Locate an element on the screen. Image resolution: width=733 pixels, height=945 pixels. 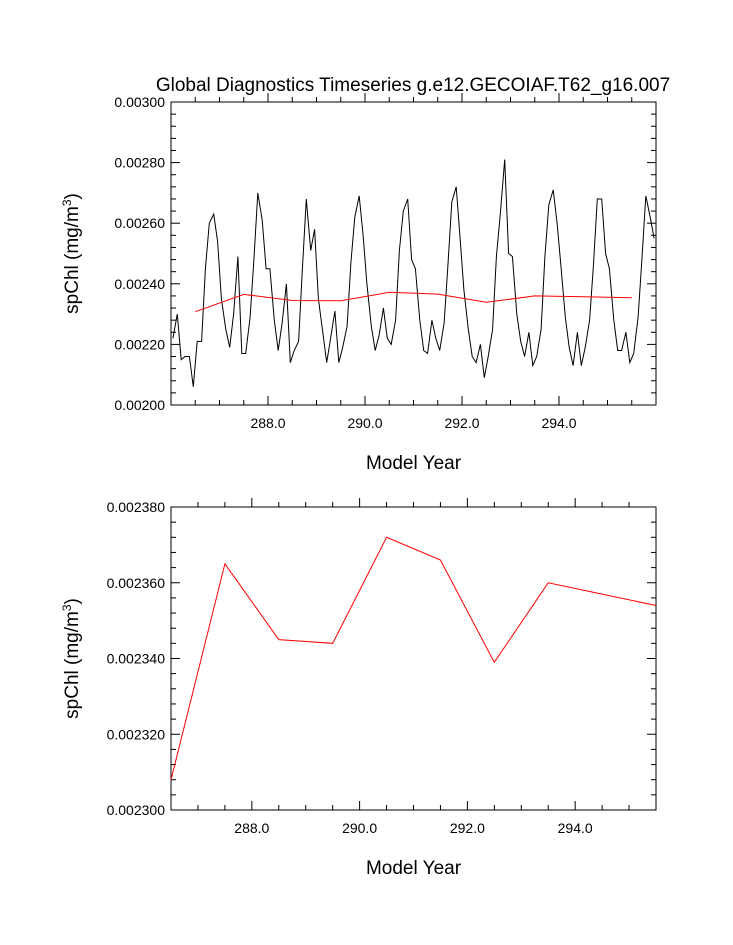
y-tick-label: 0.00280 is located at coordinates (139, 163).